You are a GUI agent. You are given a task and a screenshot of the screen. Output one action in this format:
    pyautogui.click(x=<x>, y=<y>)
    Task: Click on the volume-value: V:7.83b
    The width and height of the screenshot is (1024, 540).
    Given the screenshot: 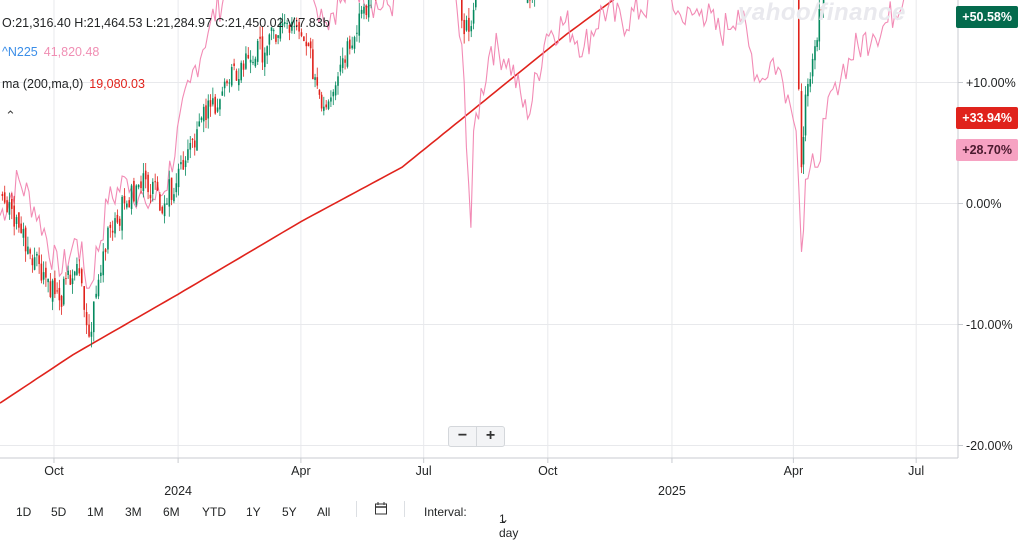 What is the action you would take?
    pyautogui.click(x=308, y=23)
    